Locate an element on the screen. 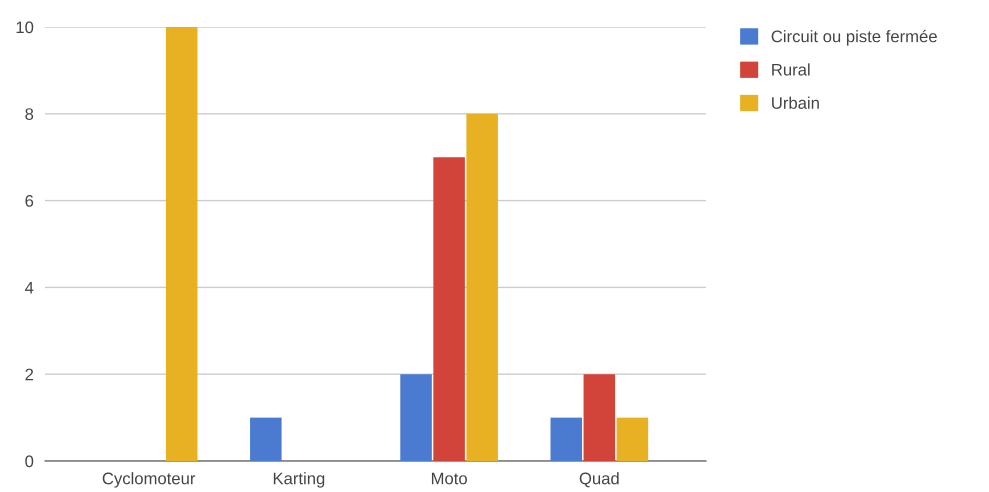 The image size is (989, 492). y-tick-label: 4 is located at coordinates (29, 288).